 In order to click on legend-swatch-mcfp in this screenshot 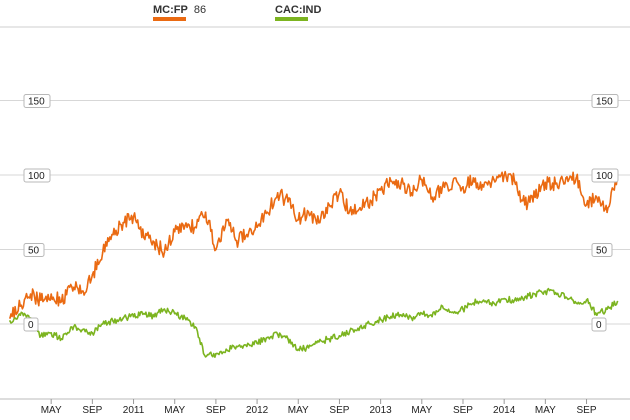, I will do `click(169, 19)`.